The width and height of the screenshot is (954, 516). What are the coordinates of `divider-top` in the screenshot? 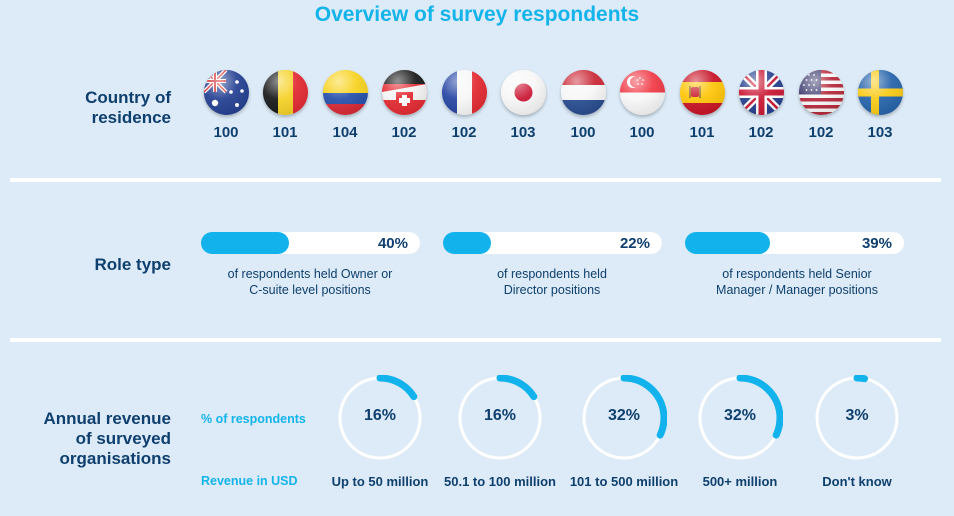 It's located at (475, 180).